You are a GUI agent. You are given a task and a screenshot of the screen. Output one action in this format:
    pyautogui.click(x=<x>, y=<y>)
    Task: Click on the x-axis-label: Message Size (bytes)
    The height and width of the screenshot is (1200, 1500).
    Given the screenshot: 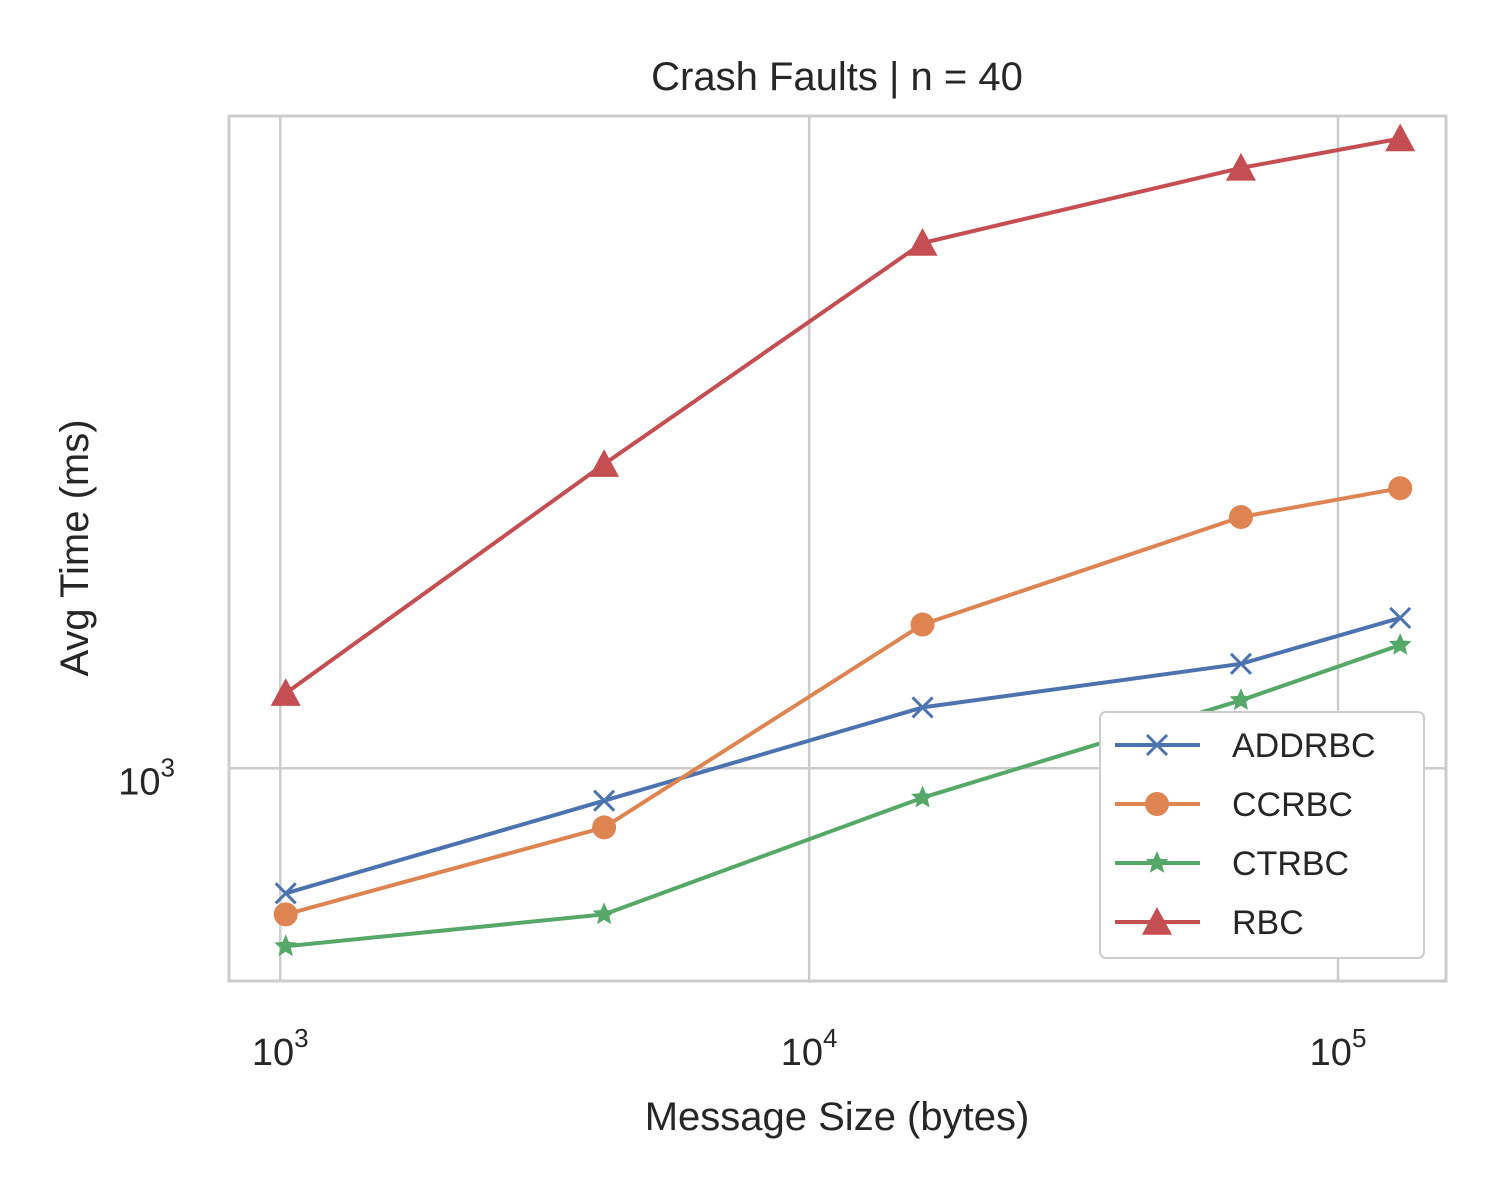 What is the action you would take?
    pyautogui.click(x=837, y=1117)
    